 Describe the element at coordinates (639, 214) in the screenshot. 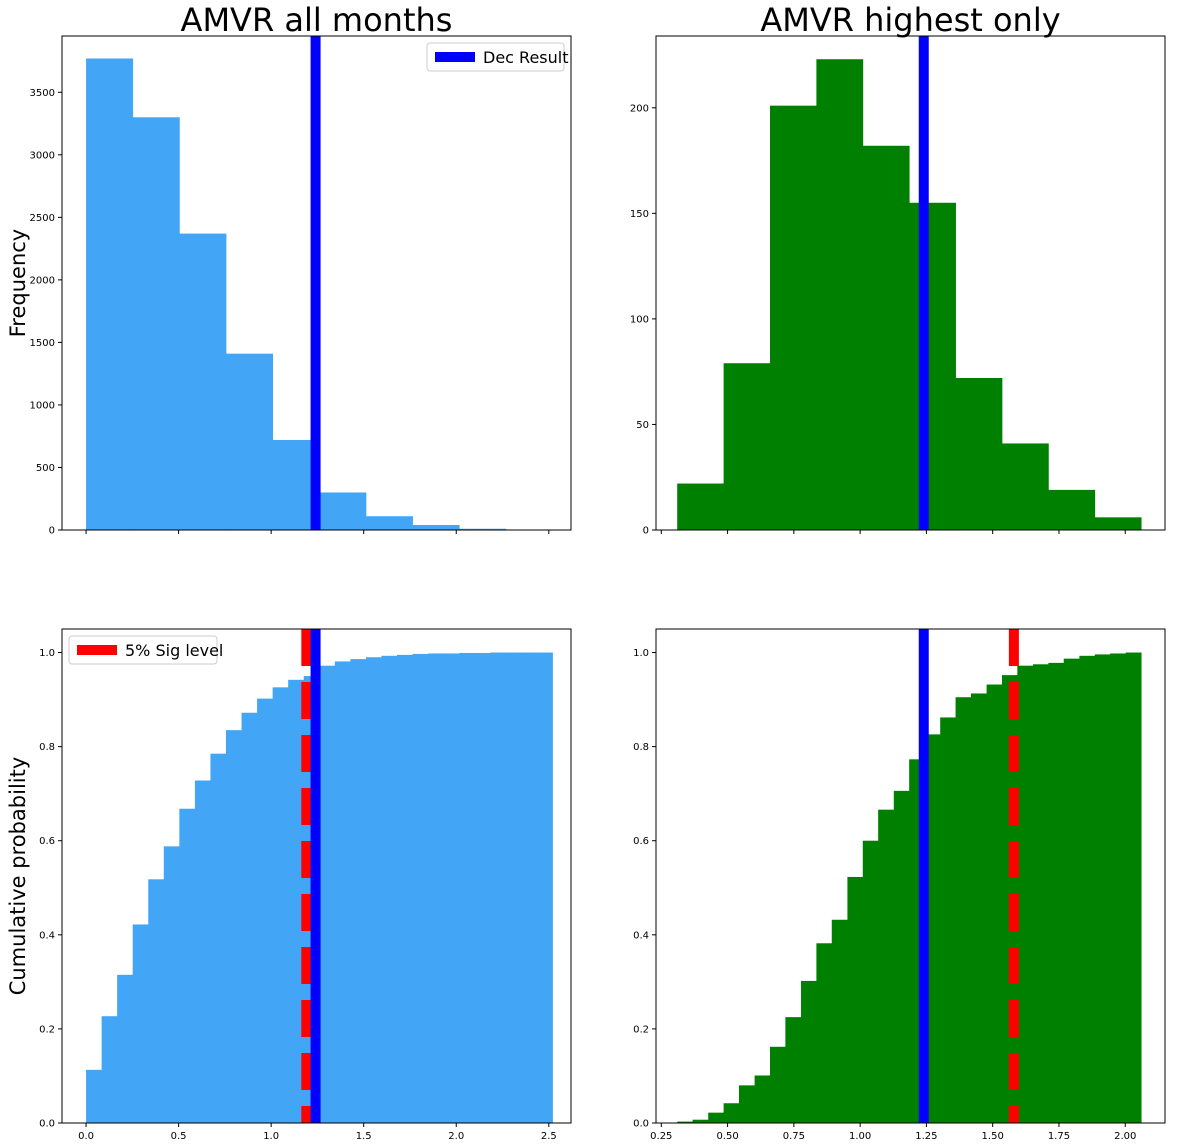

I see `y-tick-label: 150` at that location.